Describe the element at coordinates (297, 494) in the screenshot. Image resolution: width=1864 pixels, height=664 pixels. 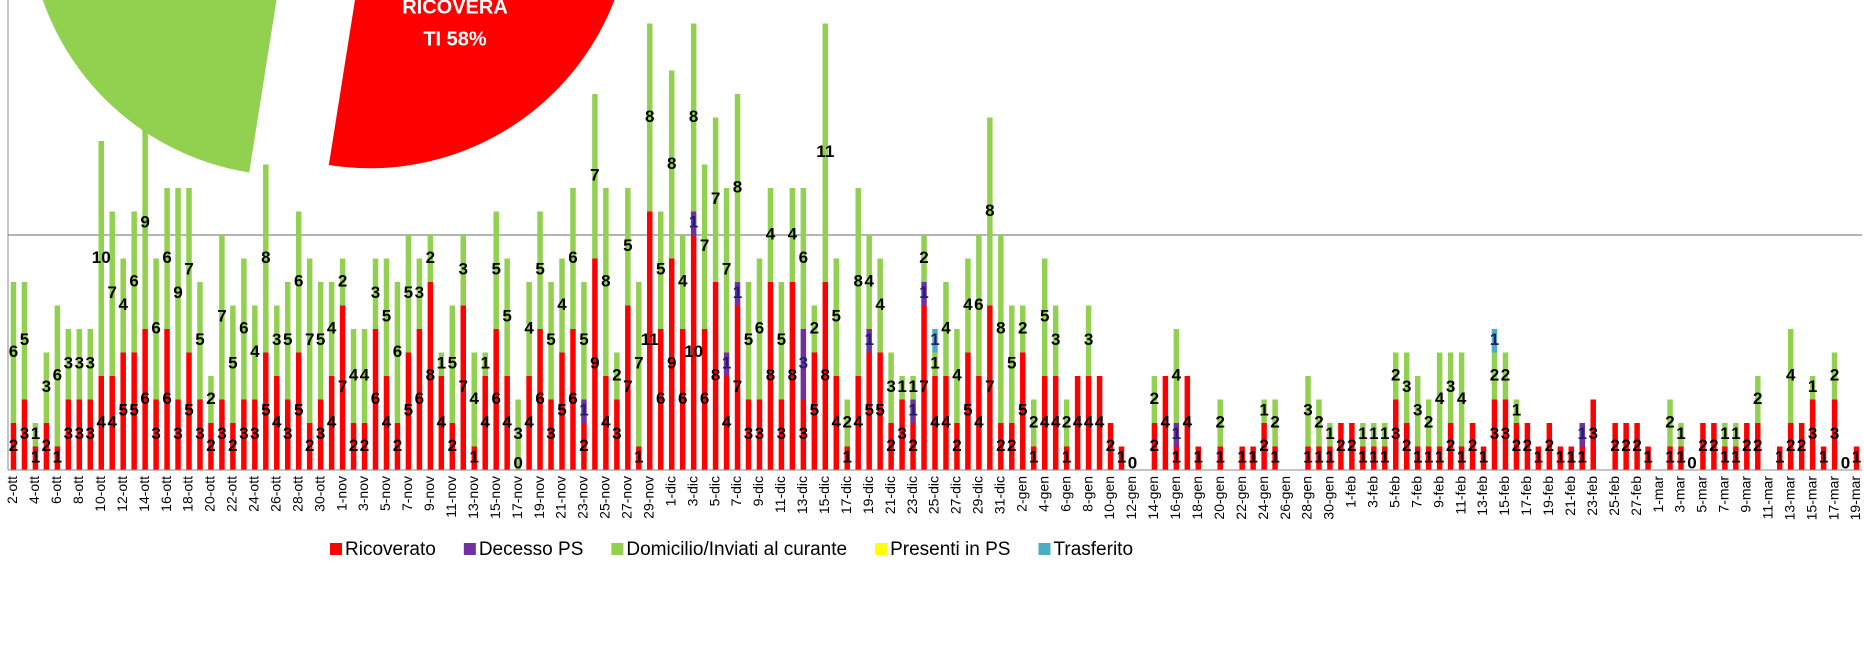
I see `x-tick-label: 28-ott` at that location.